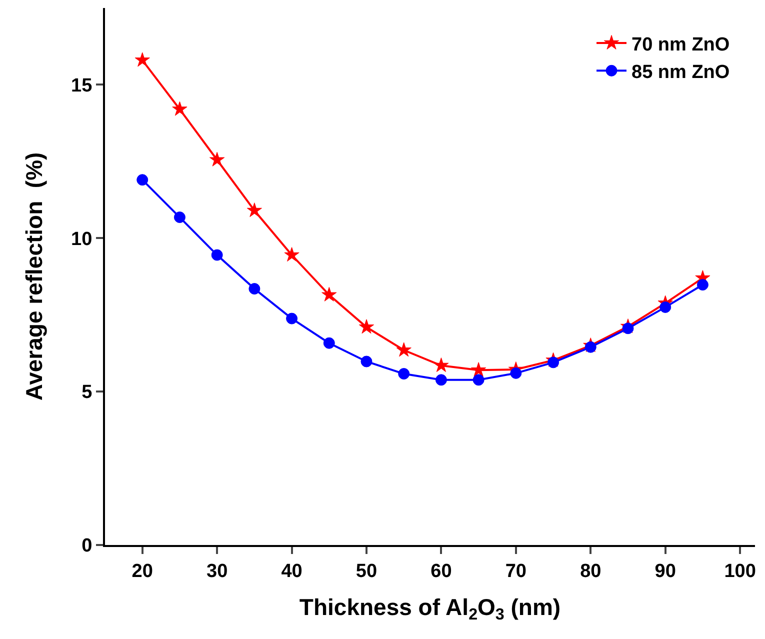  Describe the element at coordinates (81, 239) in the screenshot. I see `y-tick-label: 10` at that location.